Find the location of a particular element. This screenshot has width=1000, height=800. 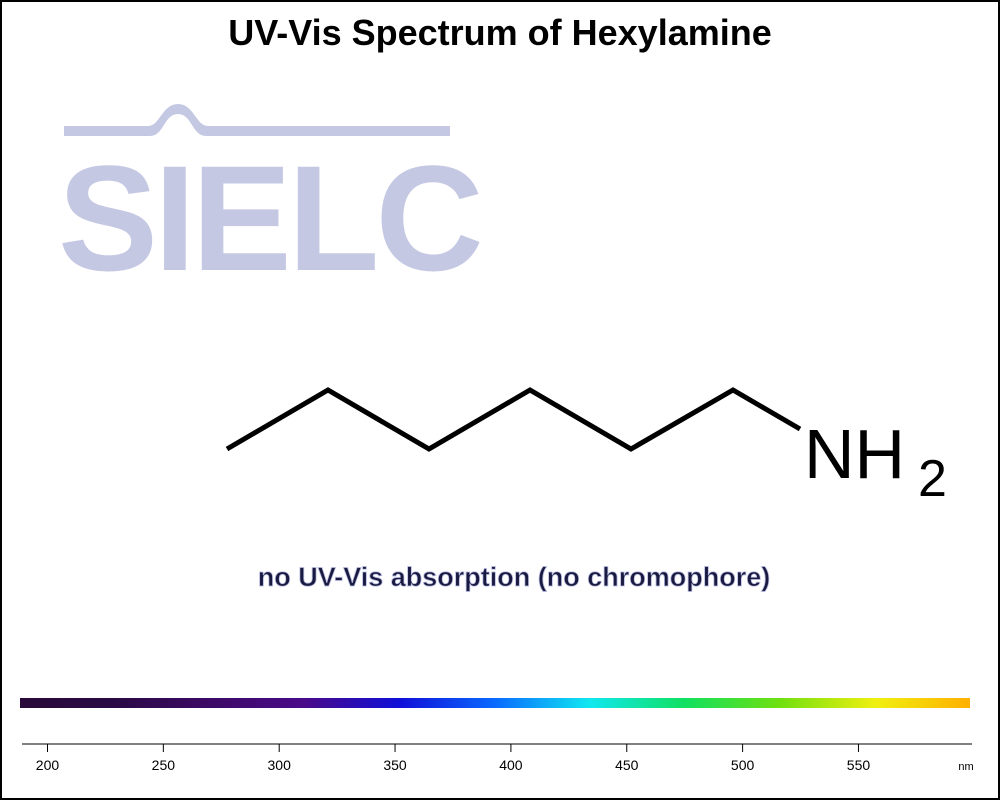

watermark-logo: SIELC is located at coordinates (271, 203).